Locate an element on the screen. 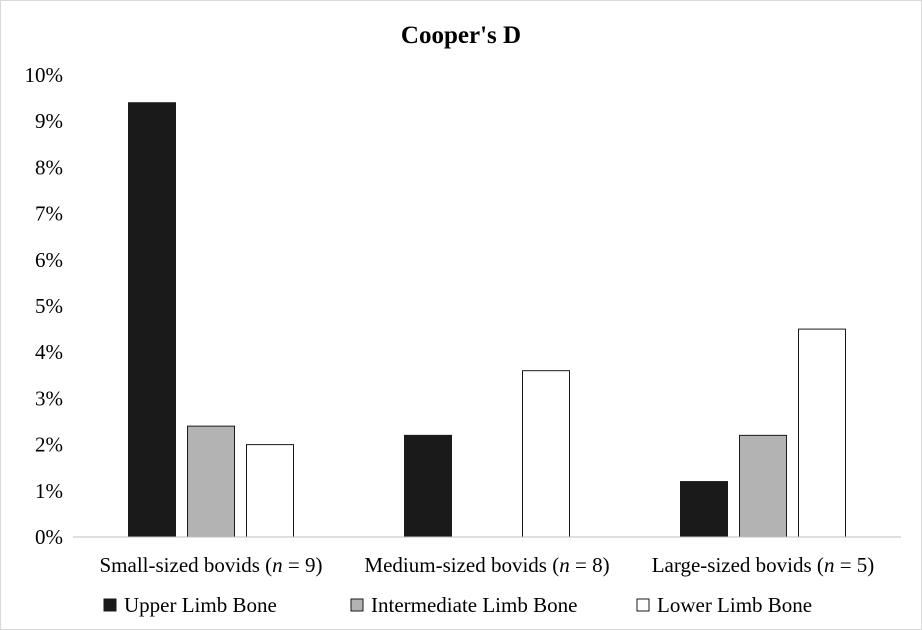  chart-title: Cooper's D is located at coordinates (461, 35).